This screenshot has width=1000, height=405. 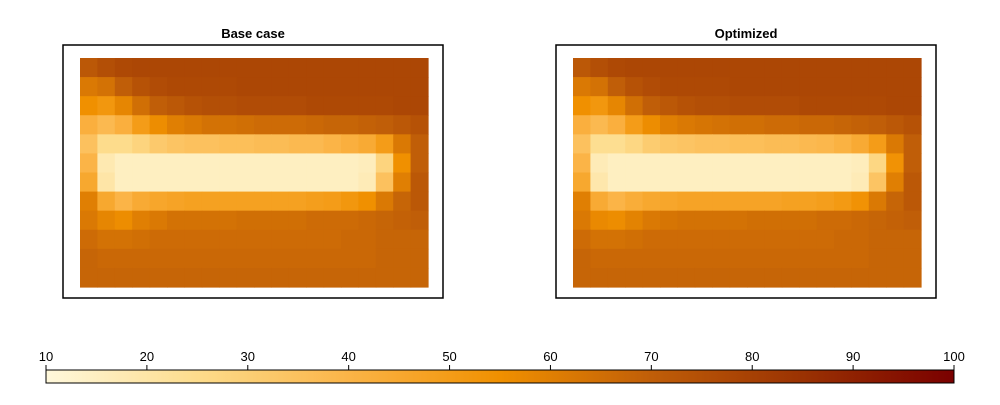 I want to click on colorbar, so click(x=500, y=376).